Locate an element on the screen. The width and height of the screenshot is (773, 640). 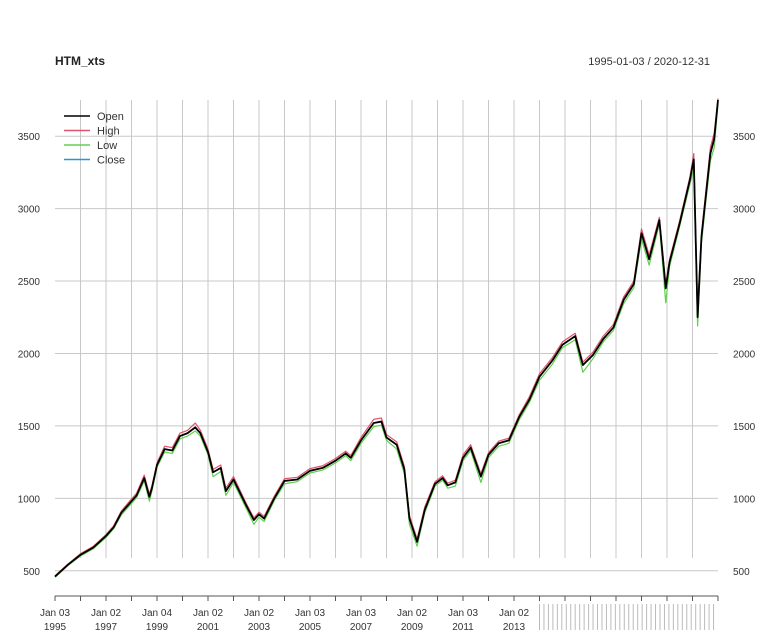
x-tick-label-year: 1999 is located at coordinates (157, 627).